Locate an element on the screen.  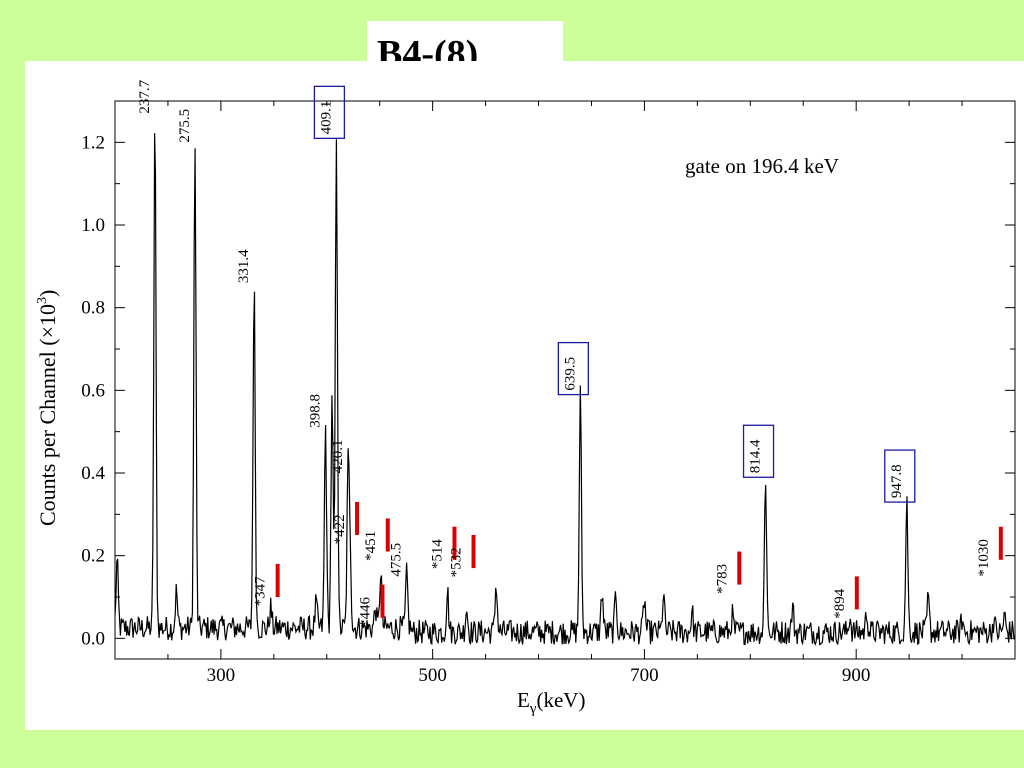
y-tick-label: 0.6 is located at coordinates (93, 390).